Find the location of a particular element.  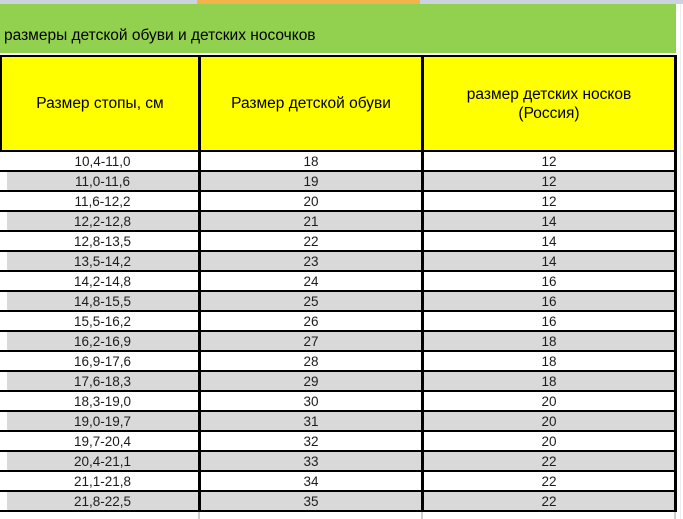

cell-foot-size: 13,5-14,2 is located at coordinates (102, 261).